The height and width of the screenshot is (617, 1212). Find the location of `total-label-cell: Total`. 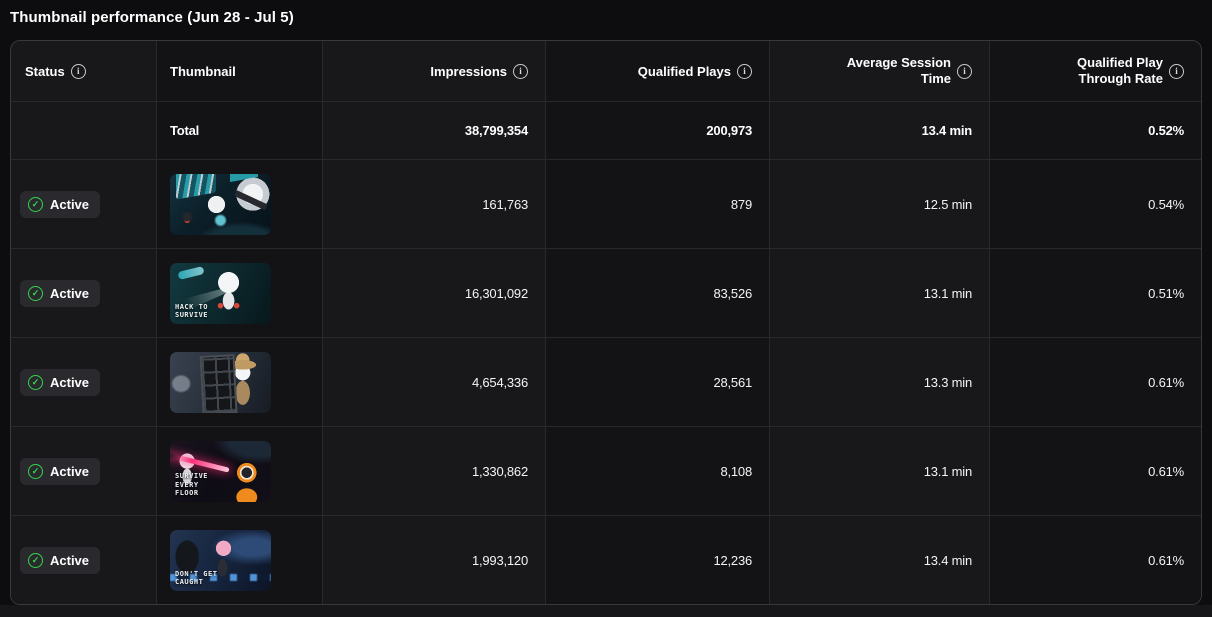

total-label-cell: Total is located at coordinates (239, 130).